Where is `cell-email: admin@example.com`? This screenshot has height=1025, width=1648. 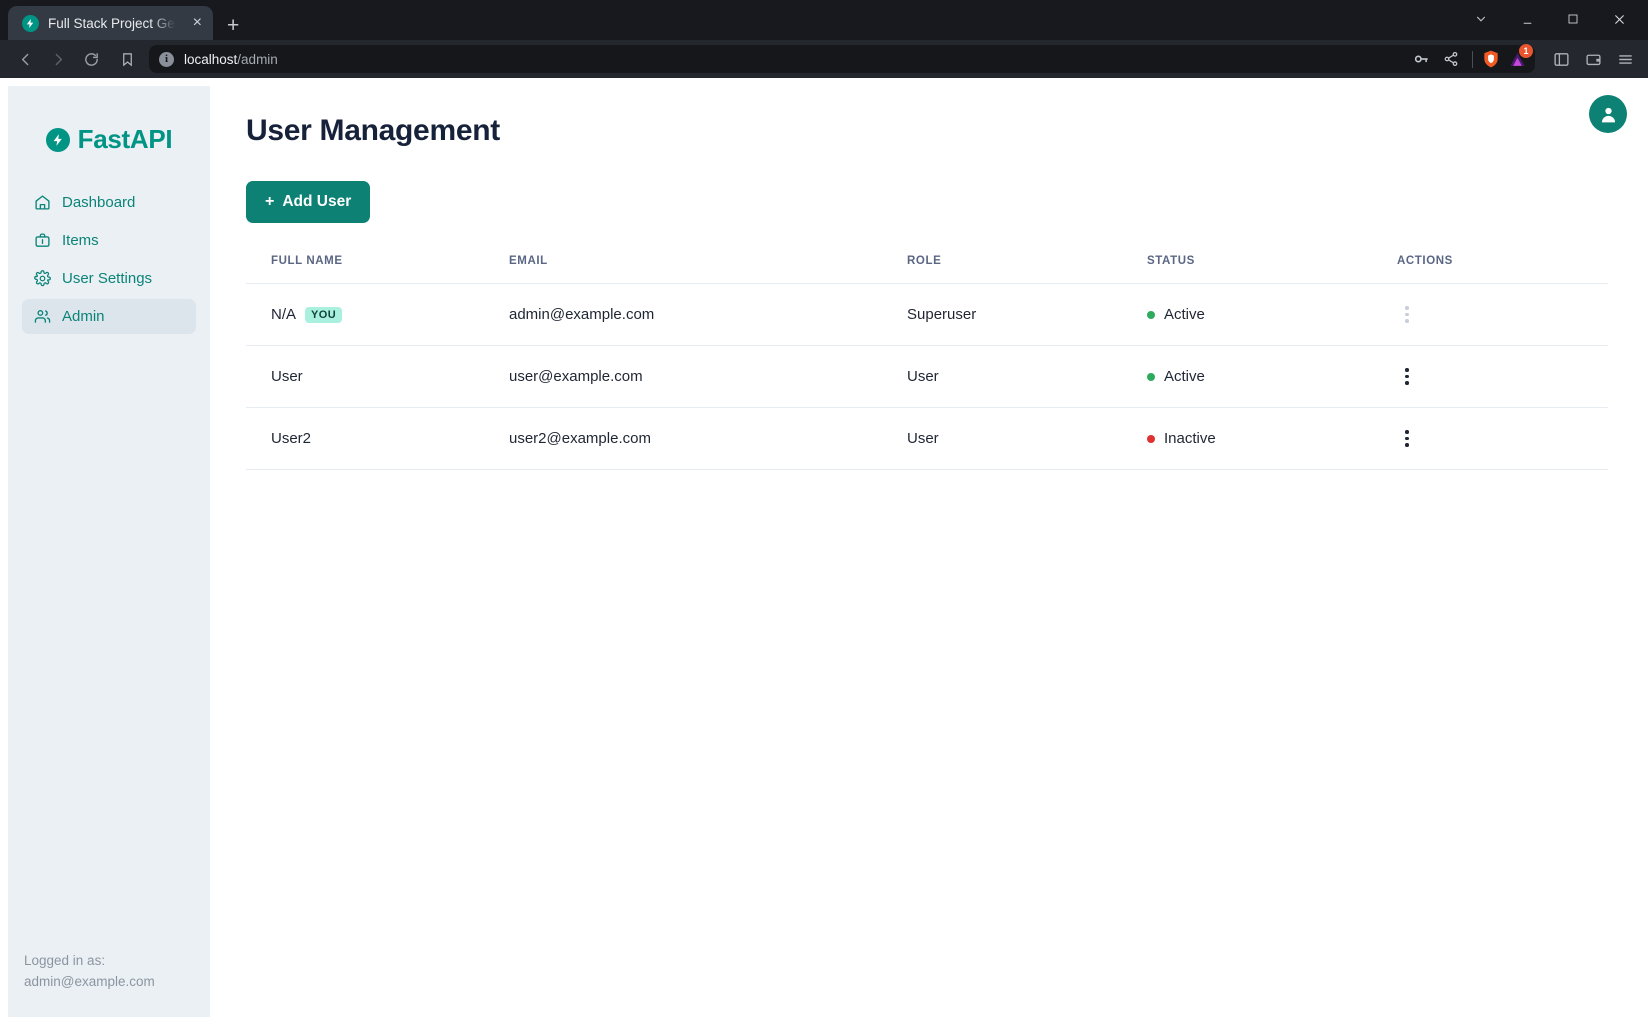 cell-email: admin@example.com is located at coordinates (708, 314).